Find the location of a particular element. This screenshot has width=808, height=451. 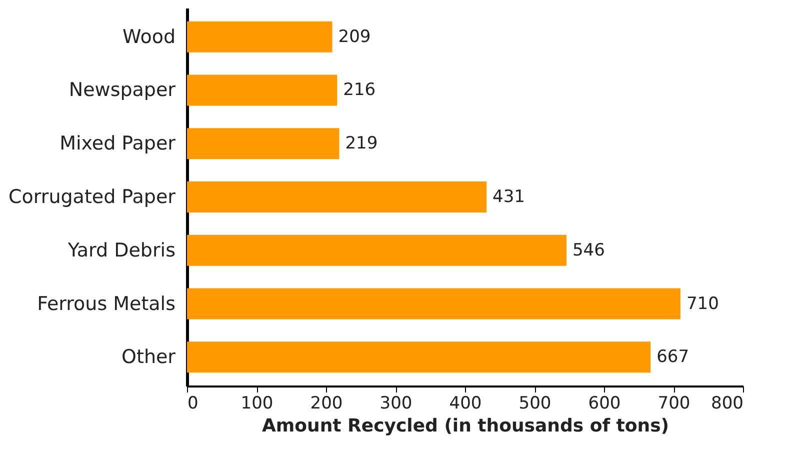

data-label: 710 is located at coordinates (702, 304).